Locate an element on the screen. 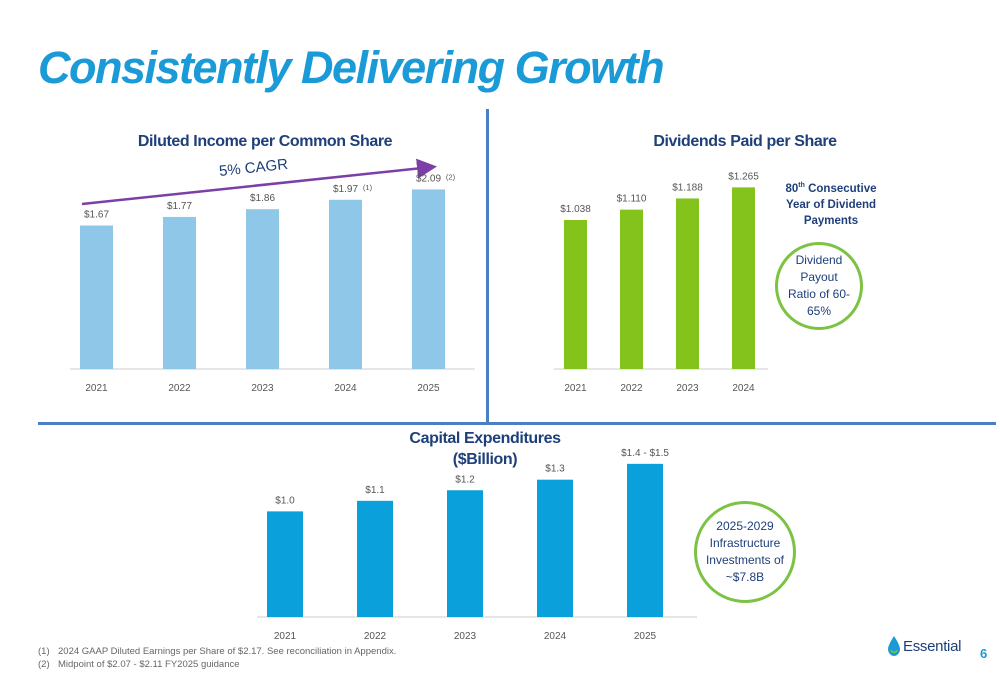 This screenshot has width=1000, height=685. capex-tick-label: 2022 is located at coordinates (375, 636).